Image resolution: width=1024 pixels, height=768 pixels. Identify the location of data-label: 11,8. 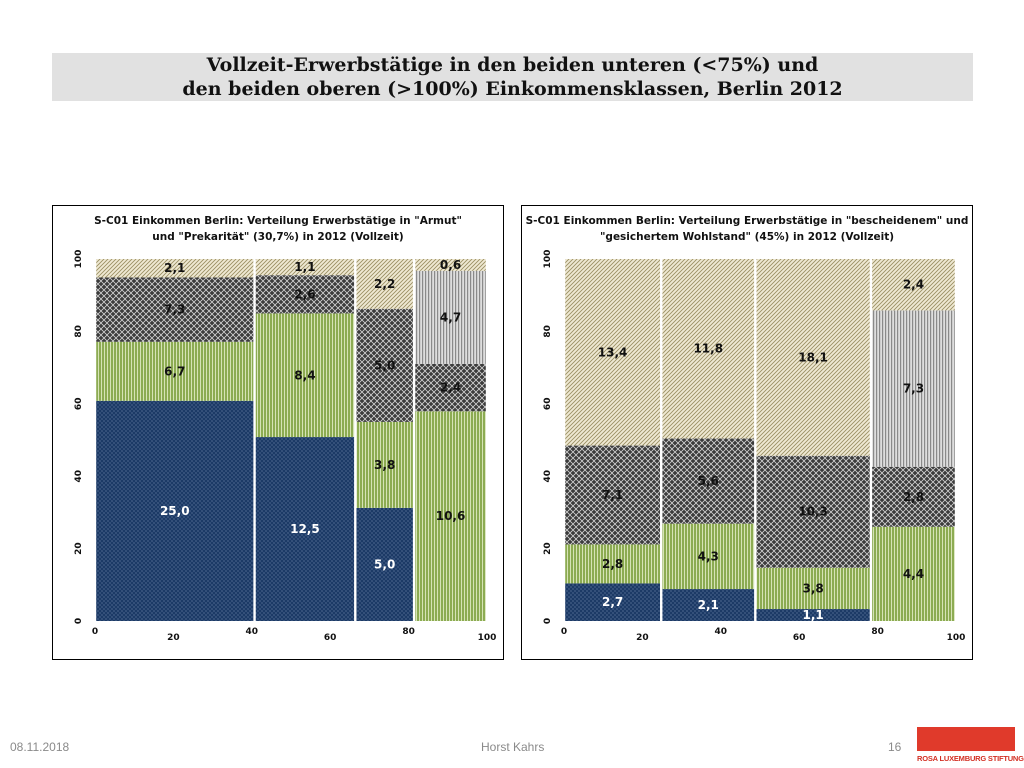
(708, 349).